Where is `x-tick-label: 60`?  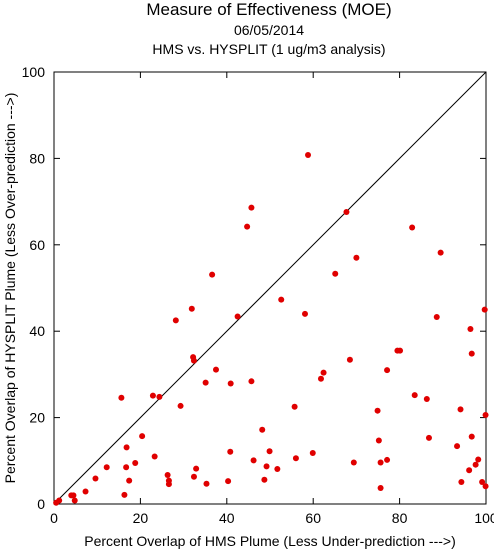
x-tick-label: 60 is located at coordinates (313, 518).